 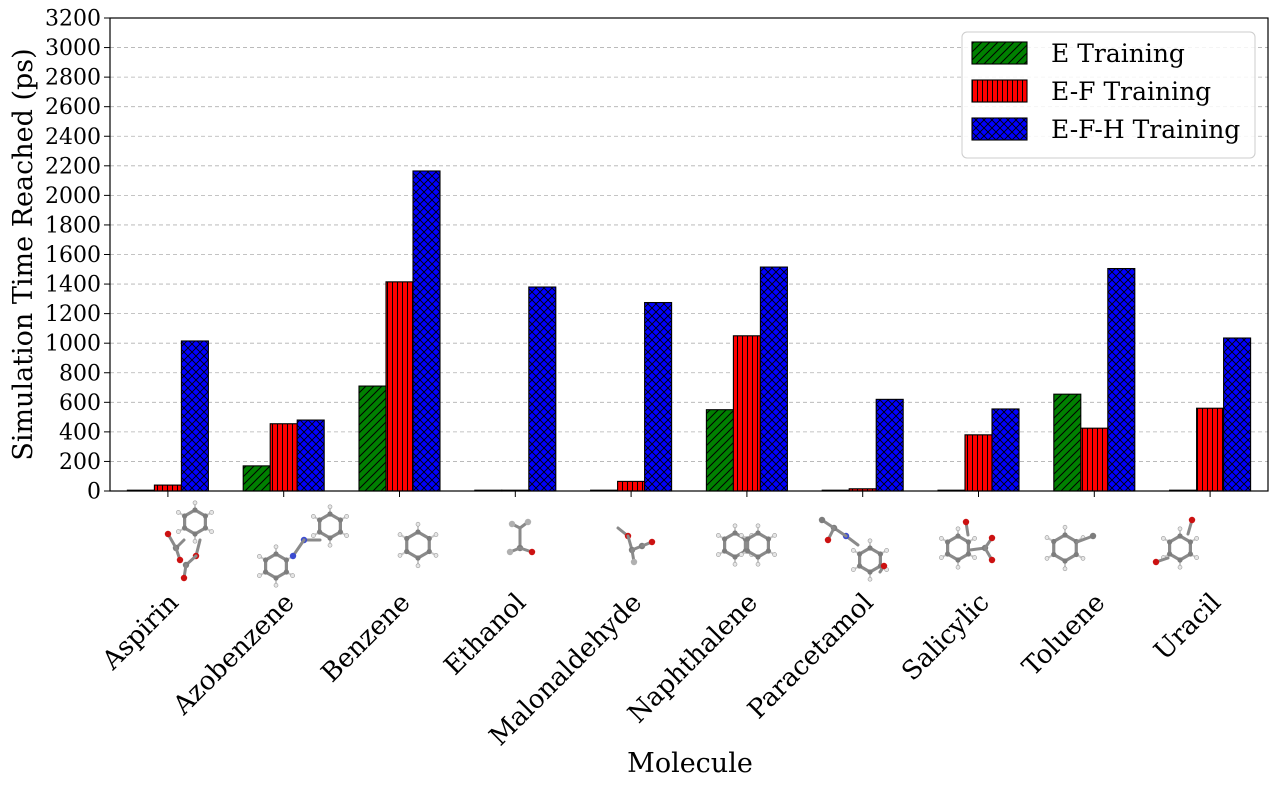 What do you see at coordinates (372, 438) in the screenshot?
I see `bar-diagonal-benzene` at bounding box center [372, 438].